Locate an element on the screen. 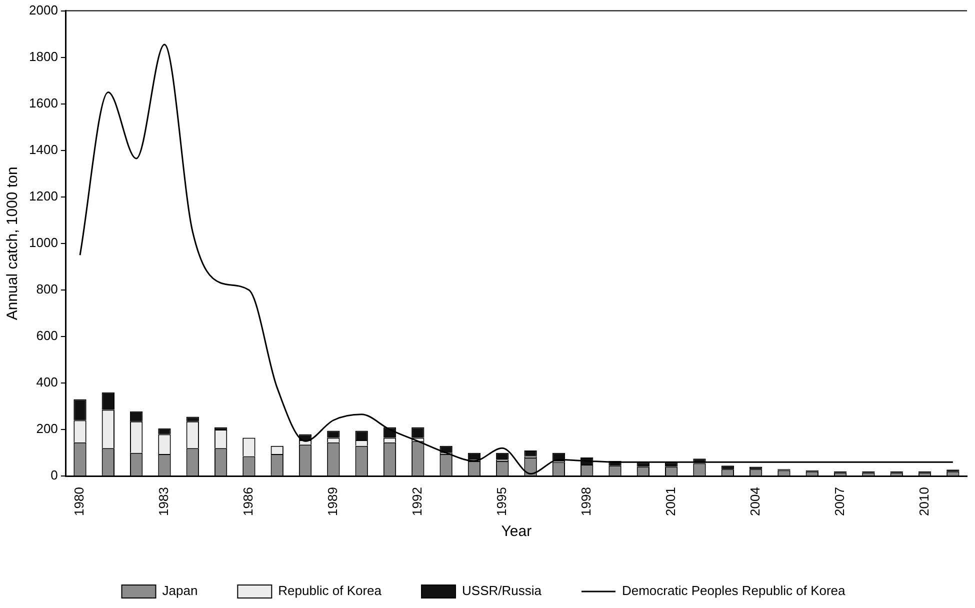  y-tick-label: 600 is located at coordinates (47, 336).